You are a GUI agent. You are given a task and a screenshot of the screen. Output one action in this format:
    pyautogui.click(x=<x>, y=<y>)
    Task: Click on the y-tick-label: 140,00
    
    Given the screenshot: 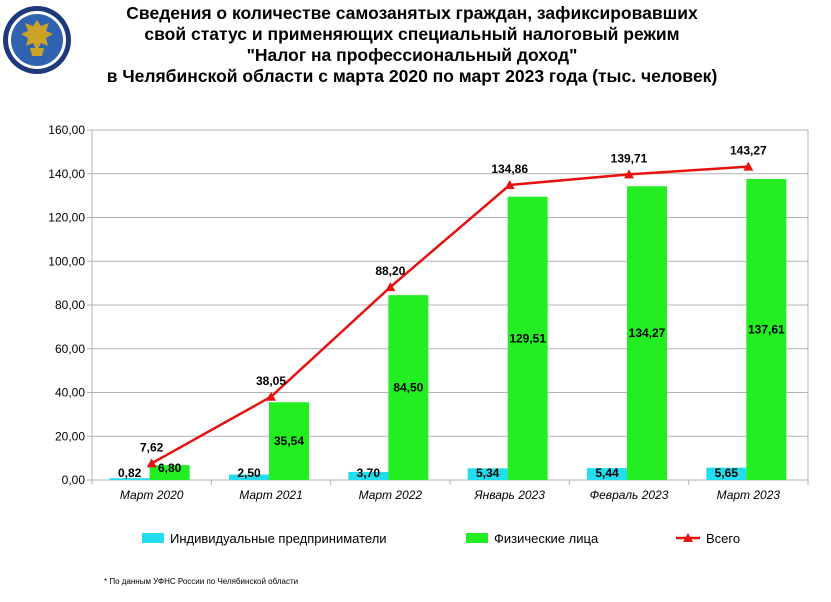 What is the action you would take?
    pyautogui.click(x=66, y=174)
    